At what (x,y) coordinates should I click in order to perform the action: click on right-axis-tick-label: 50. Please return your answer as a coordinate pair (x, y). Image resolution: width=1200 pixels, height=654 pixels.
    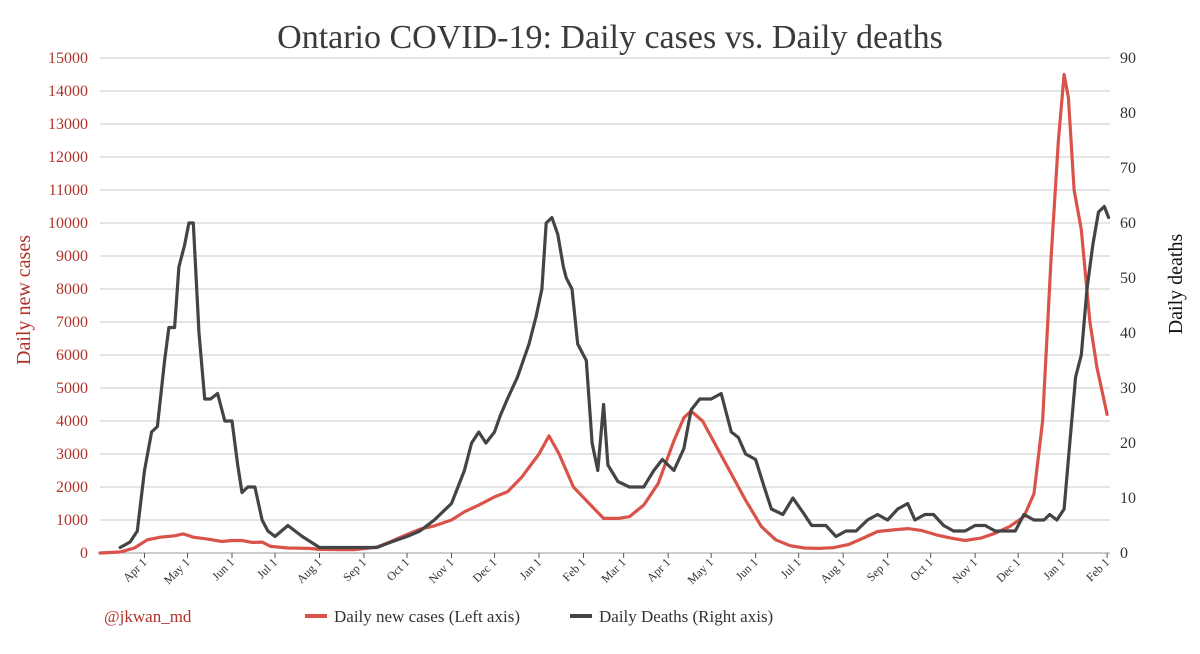
    Looking at the image, I should click on (1128, 278).